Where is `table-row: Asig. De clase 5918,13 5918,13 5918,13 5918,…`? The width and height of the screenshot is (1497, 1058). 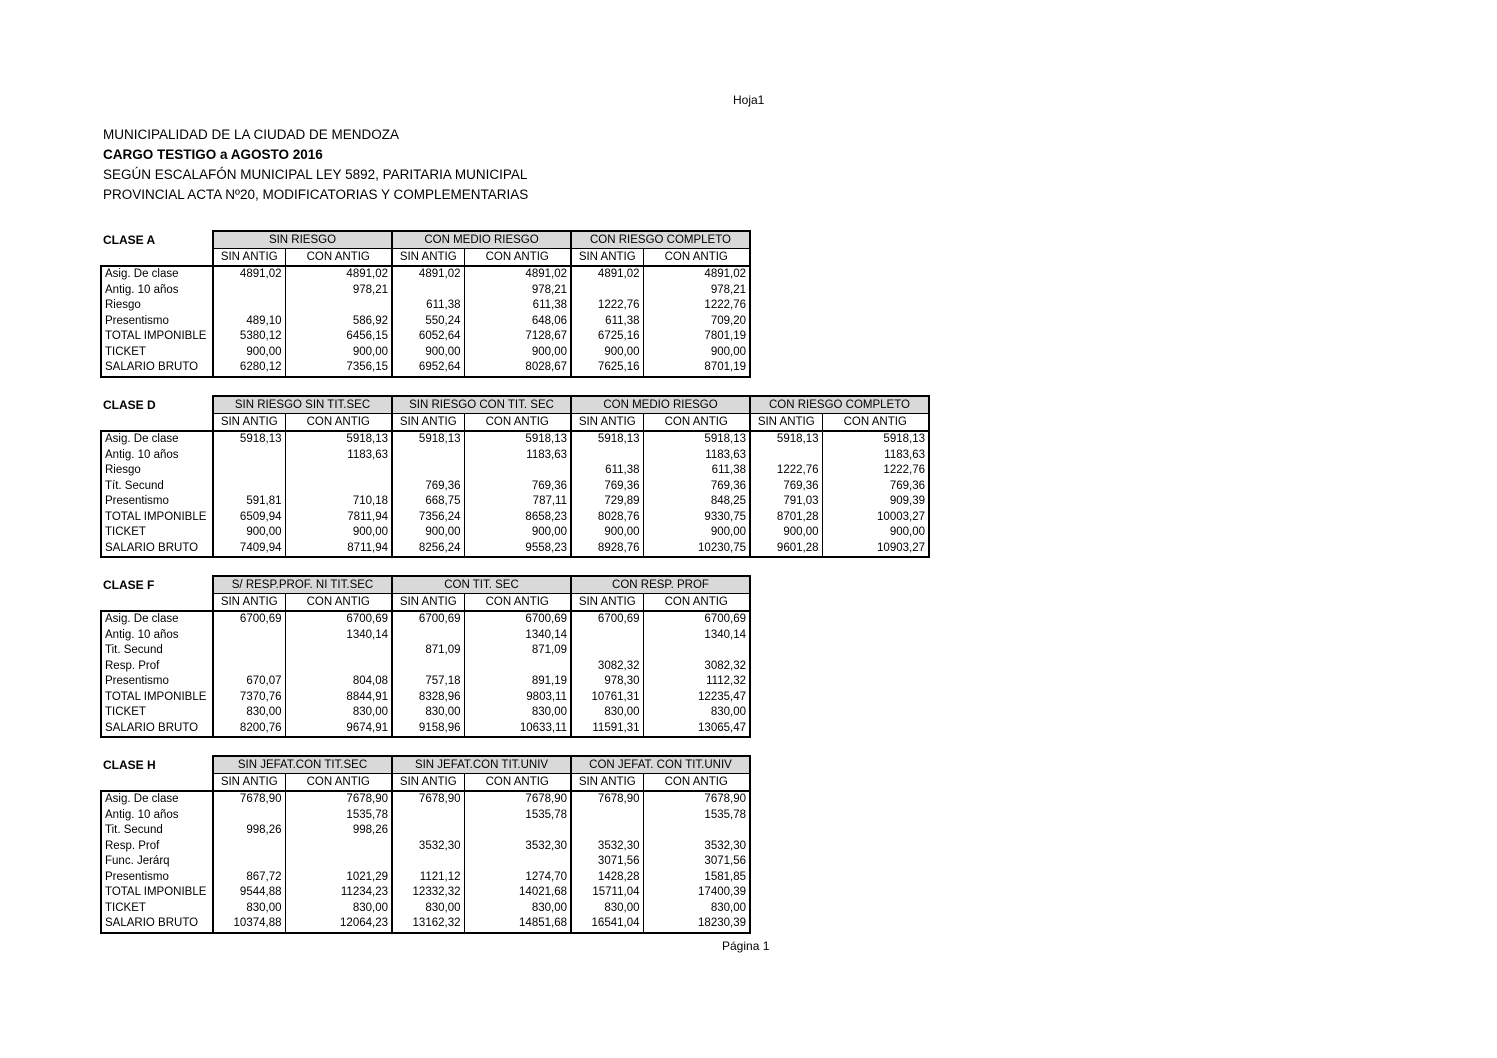 table-row: Asig. De clase 5918,13 5918,13 5918,13 5918,… is located at coordinates (515, 439).